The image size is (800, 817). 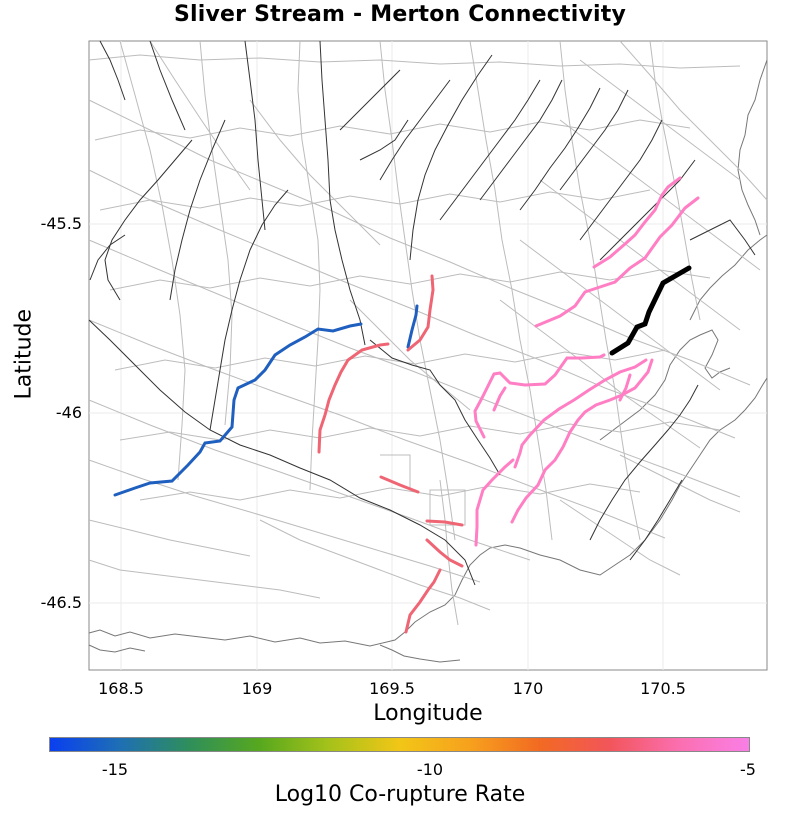 I want to click on y-tick-label: -46, so click(x=68, y=412).